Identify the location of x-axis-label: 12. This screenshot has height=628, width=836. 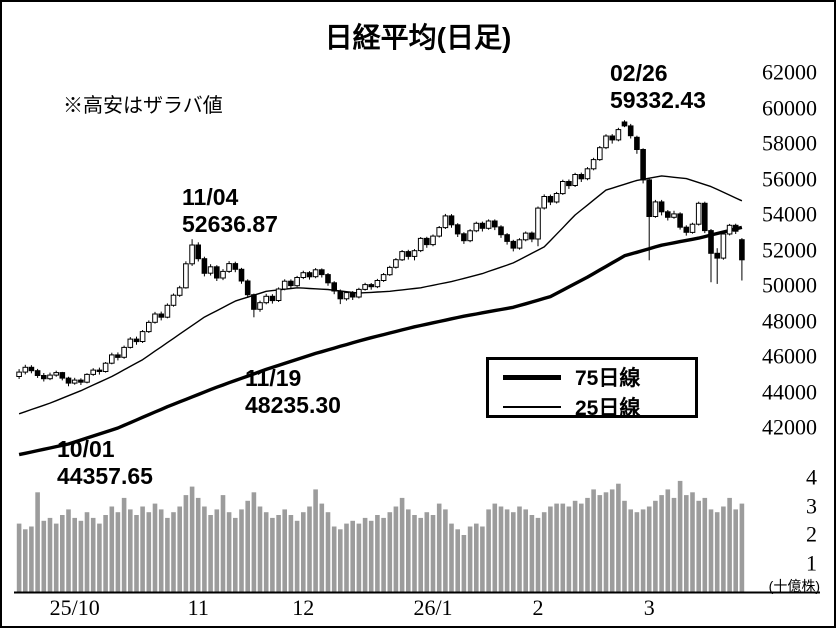
(303, 607).